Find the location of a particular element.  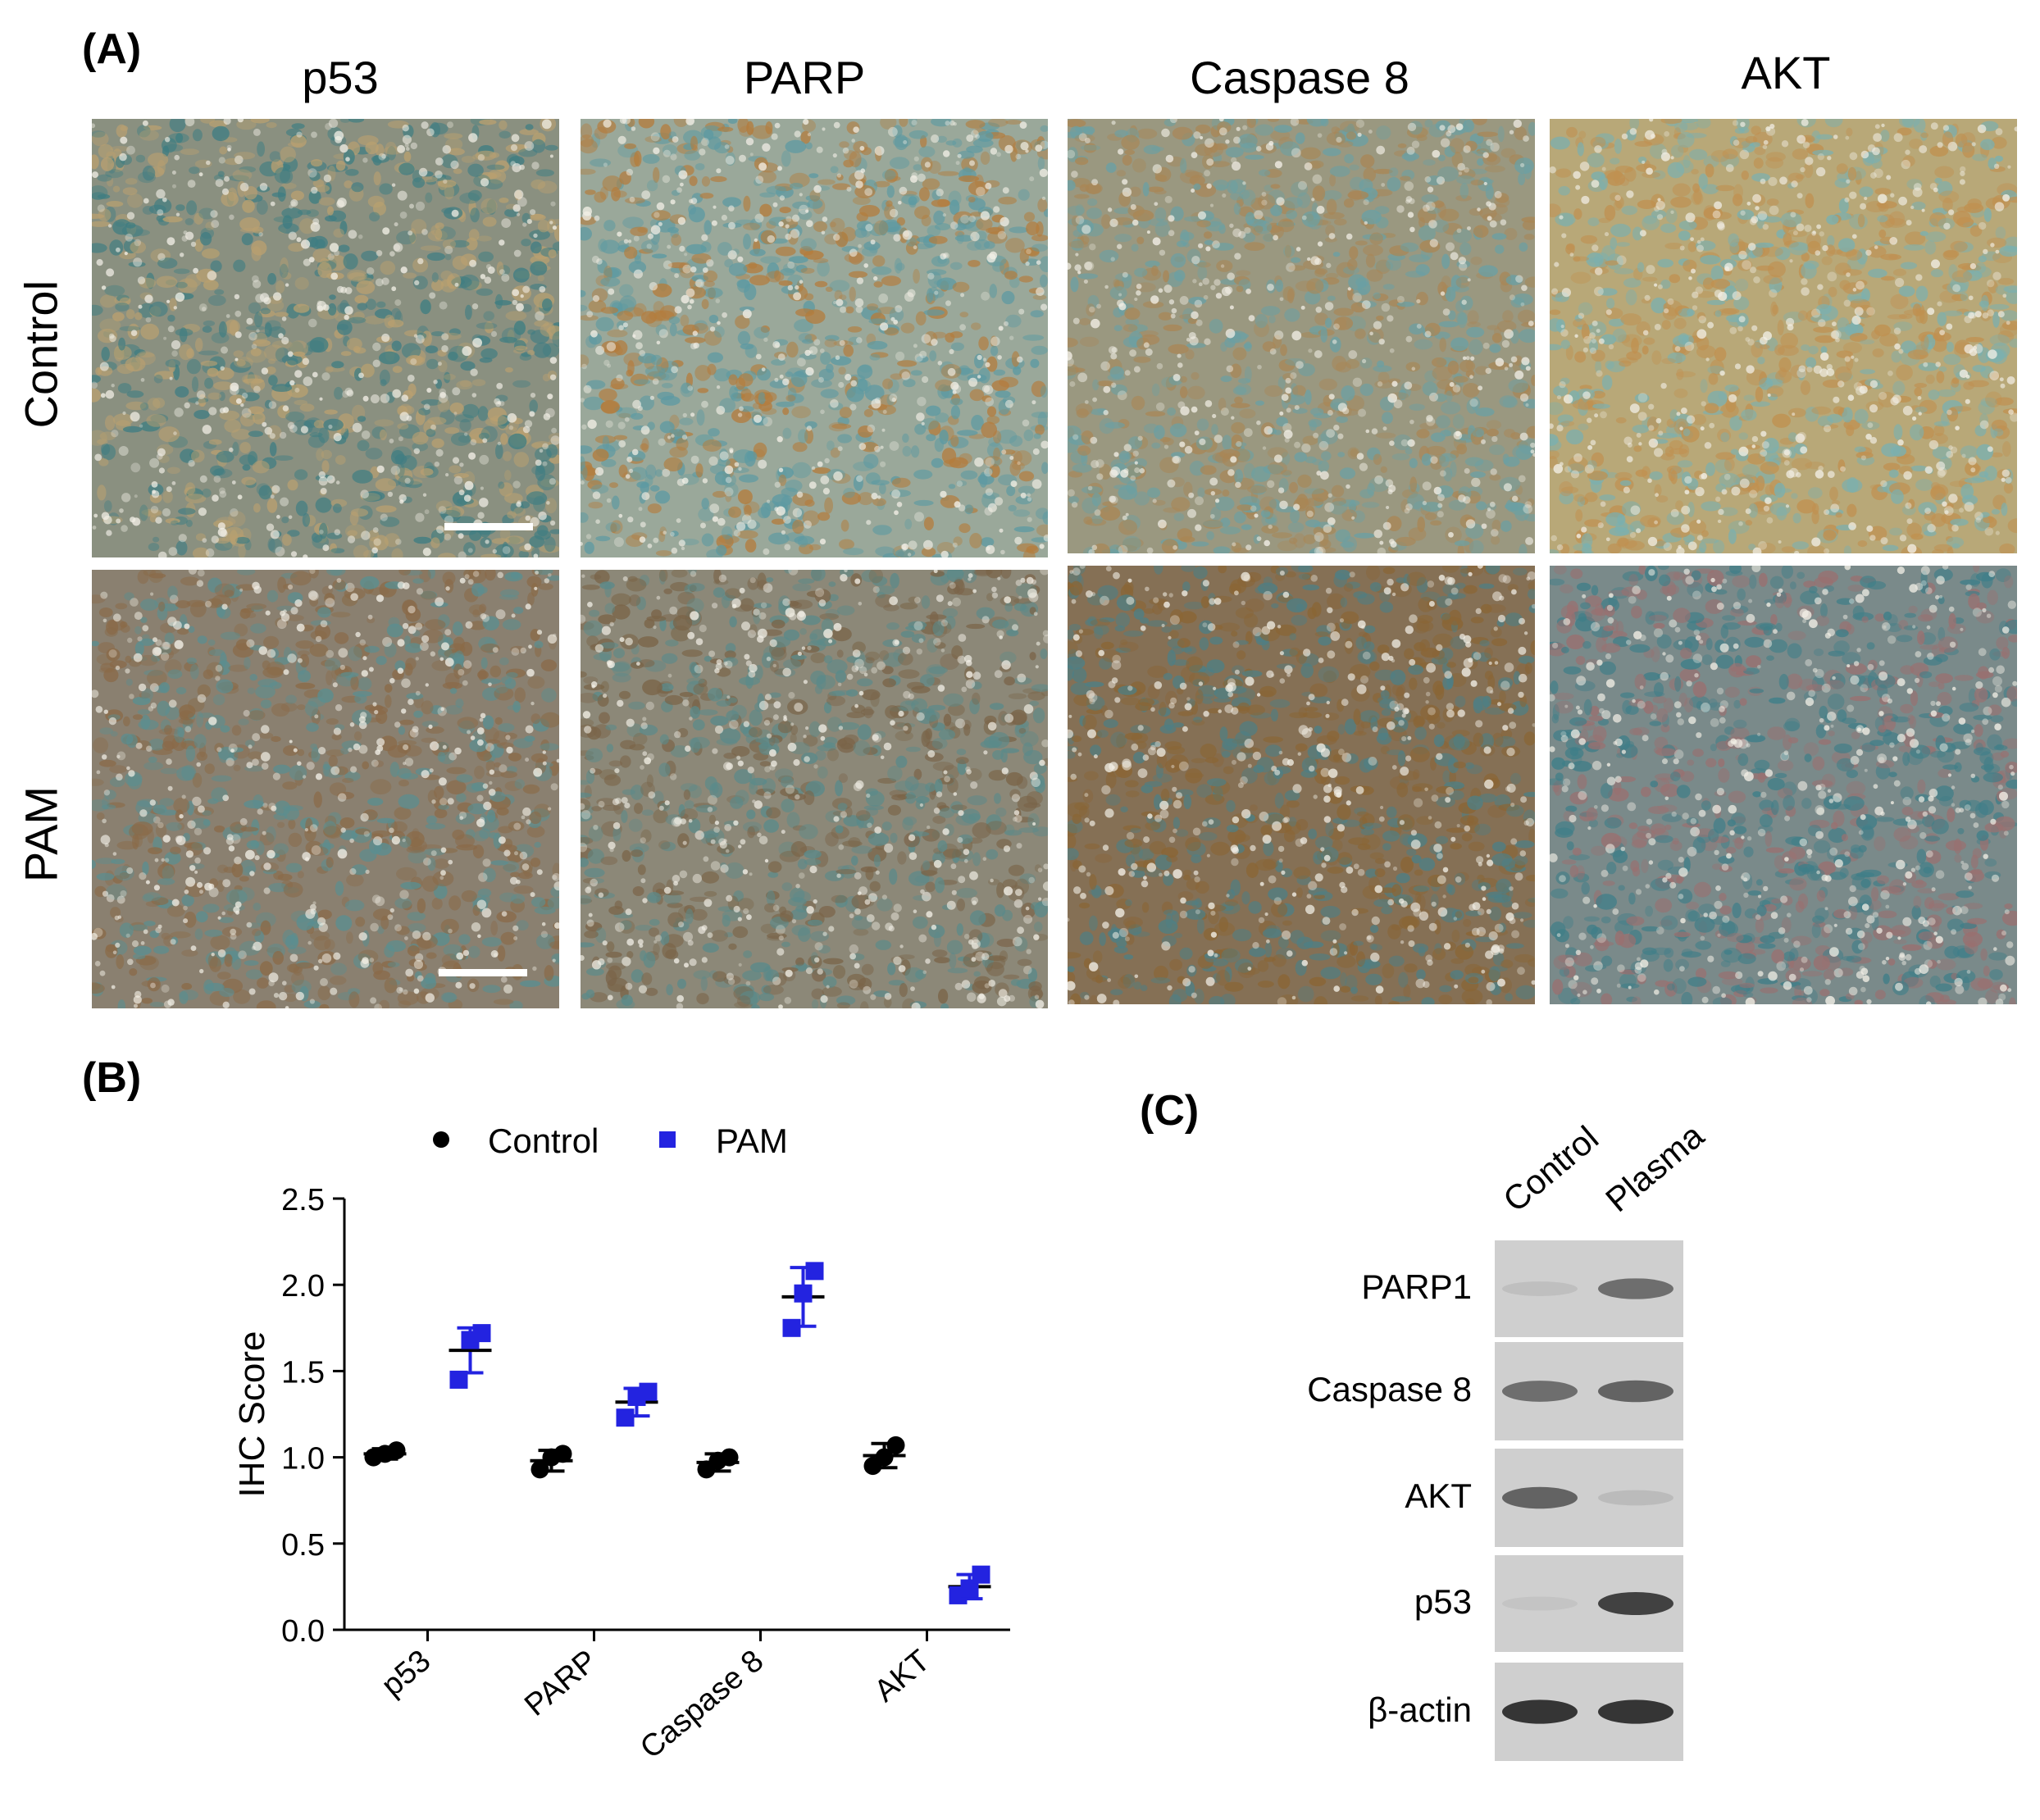

panel-c-label: (C) is located at coordinates (1170, 1110).